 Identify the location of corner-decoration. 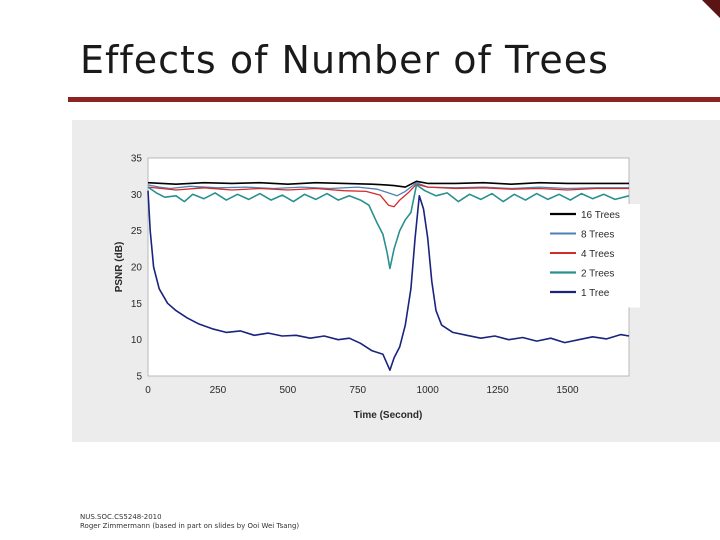
(711, 9).